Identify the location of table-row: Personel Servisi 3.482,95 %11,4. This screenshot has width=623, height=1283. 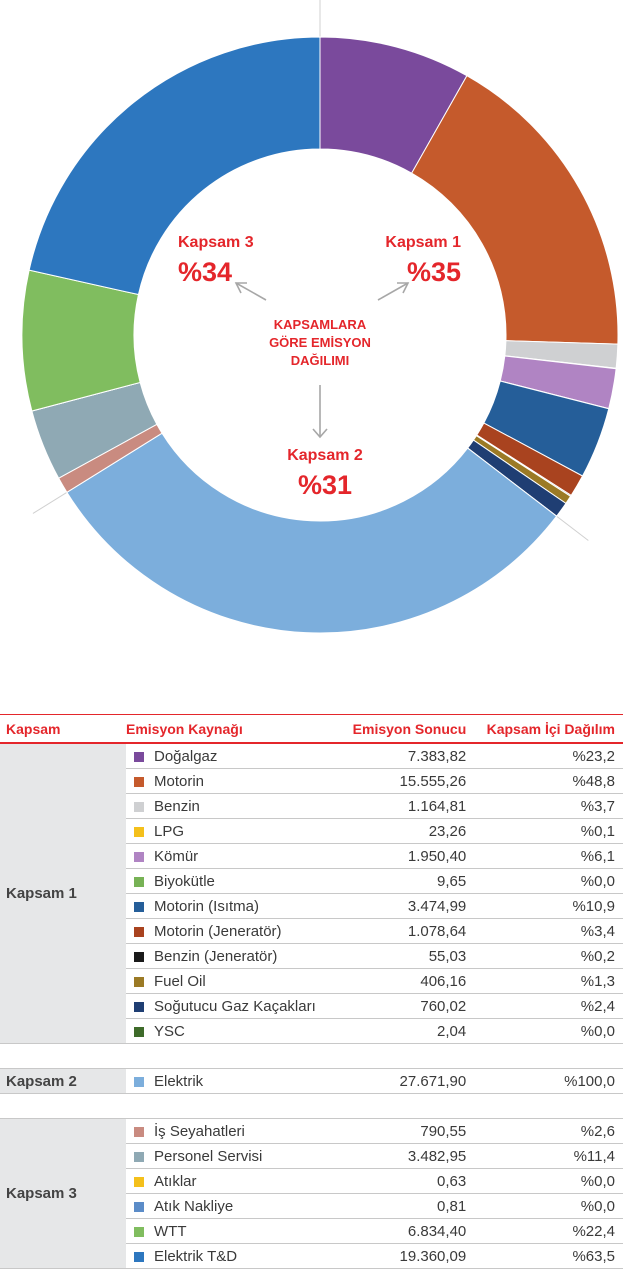
(311, 1156).